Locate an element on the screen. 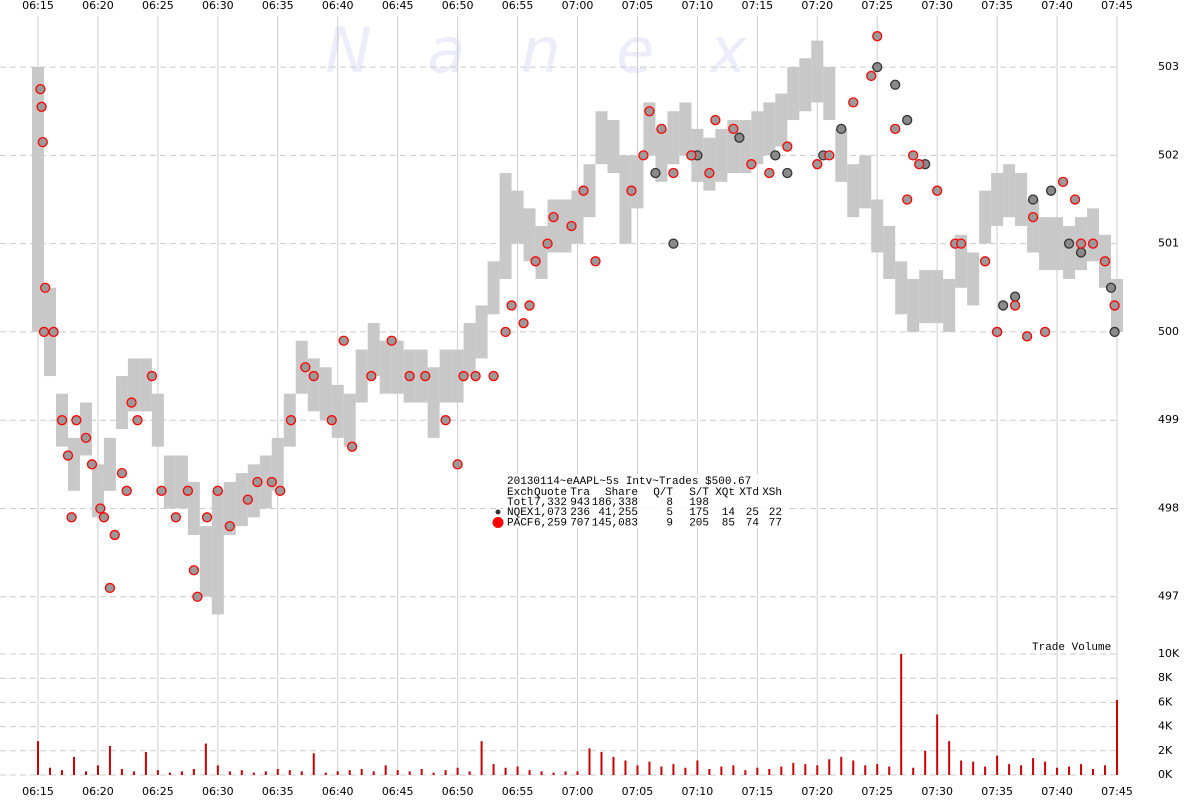  y-tick-label: 0K is located at coordinates (1165, 774).